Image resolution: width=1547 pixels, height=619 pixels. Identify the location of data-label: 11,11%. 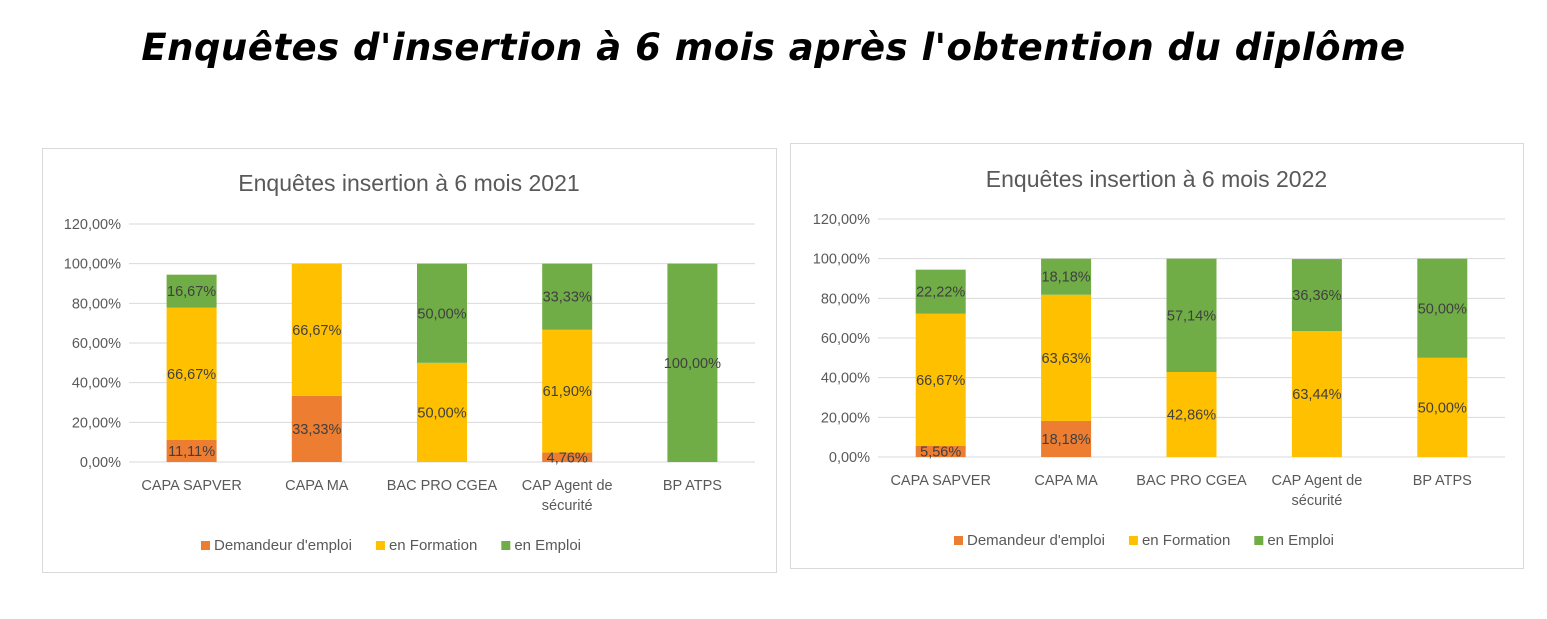
(191, 452).